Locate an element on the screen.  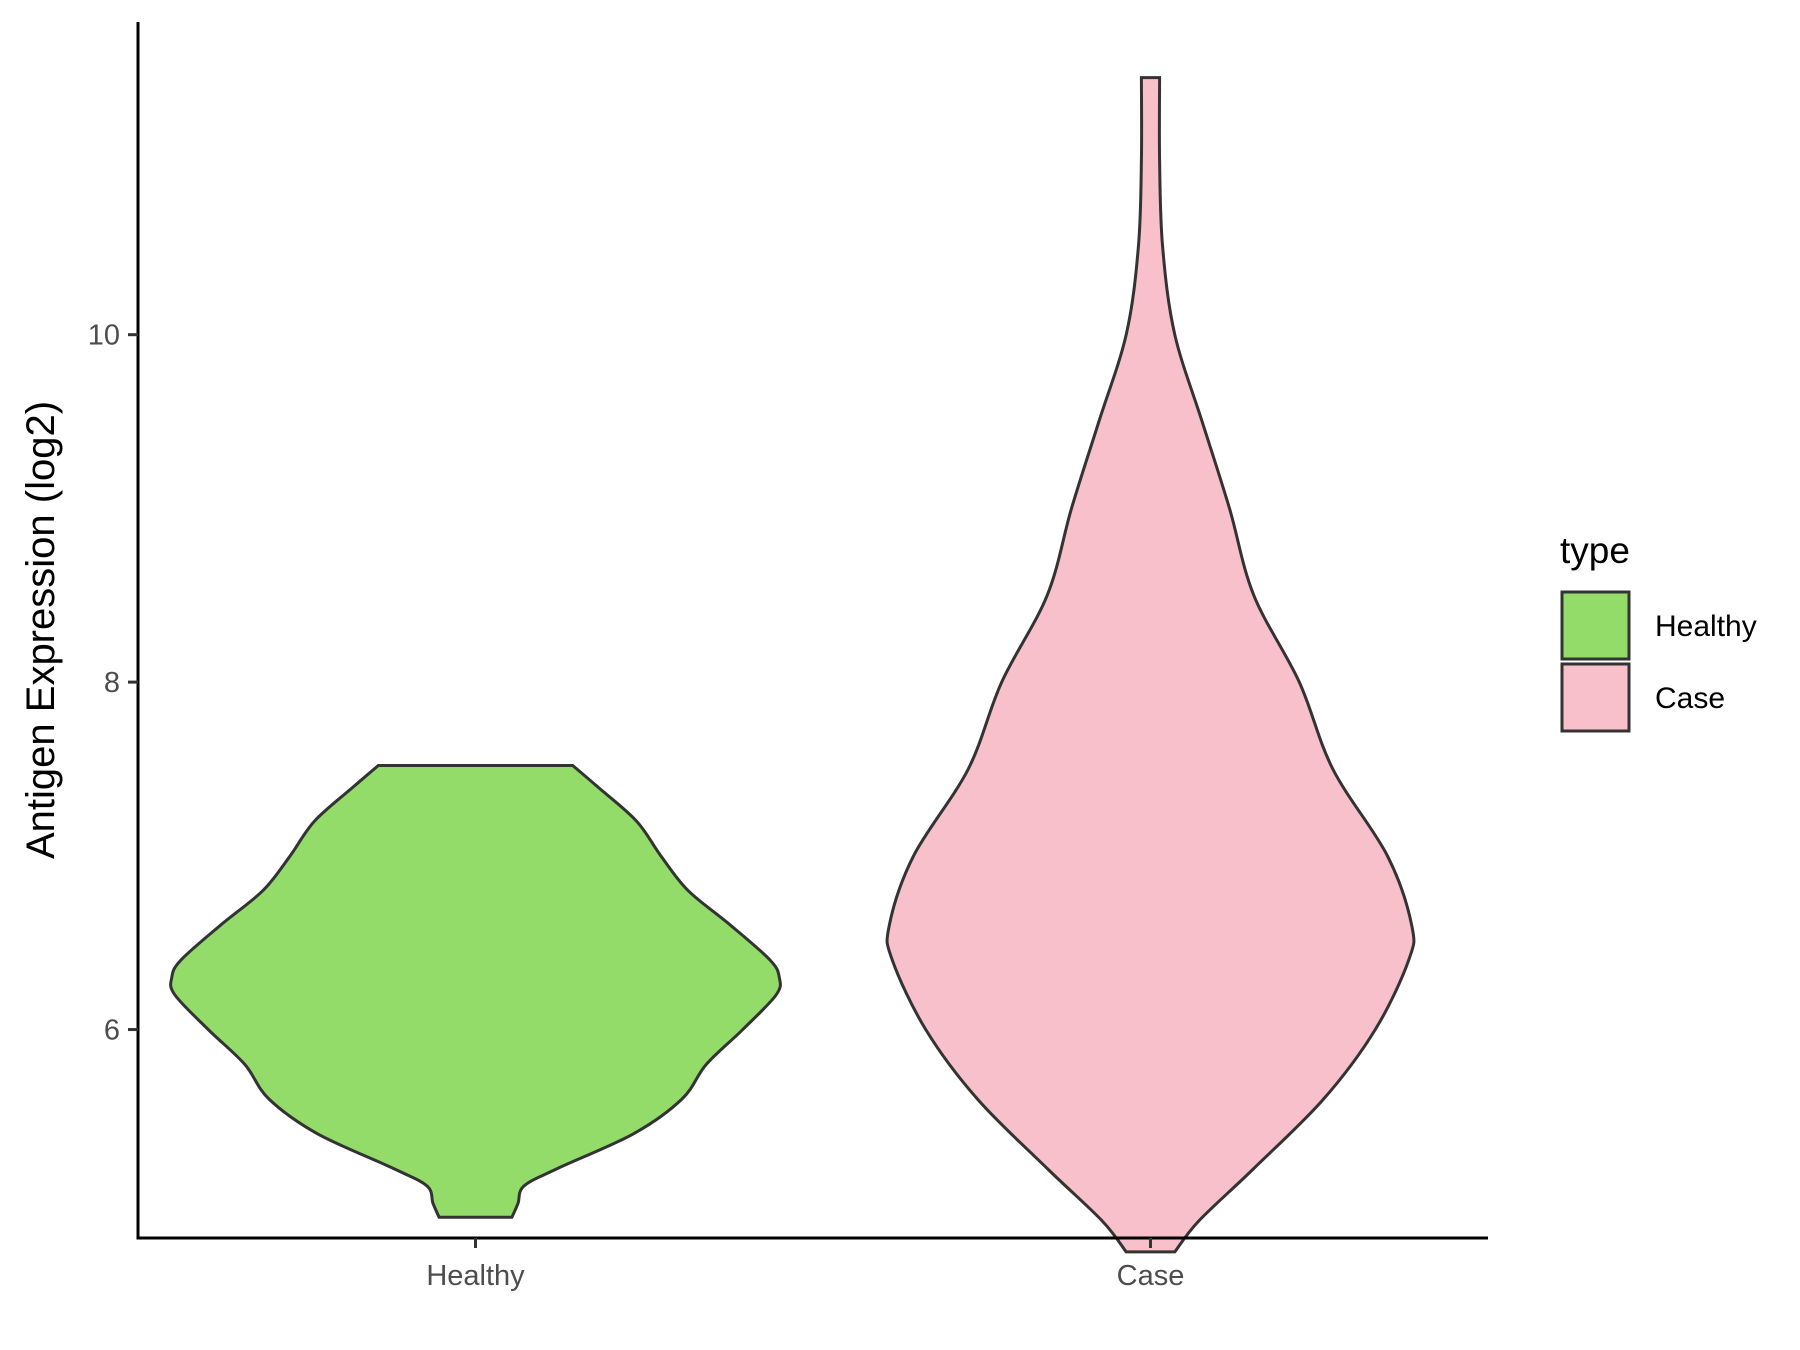
x-tick-label: Healthy is located at coordinates (475, 1276).